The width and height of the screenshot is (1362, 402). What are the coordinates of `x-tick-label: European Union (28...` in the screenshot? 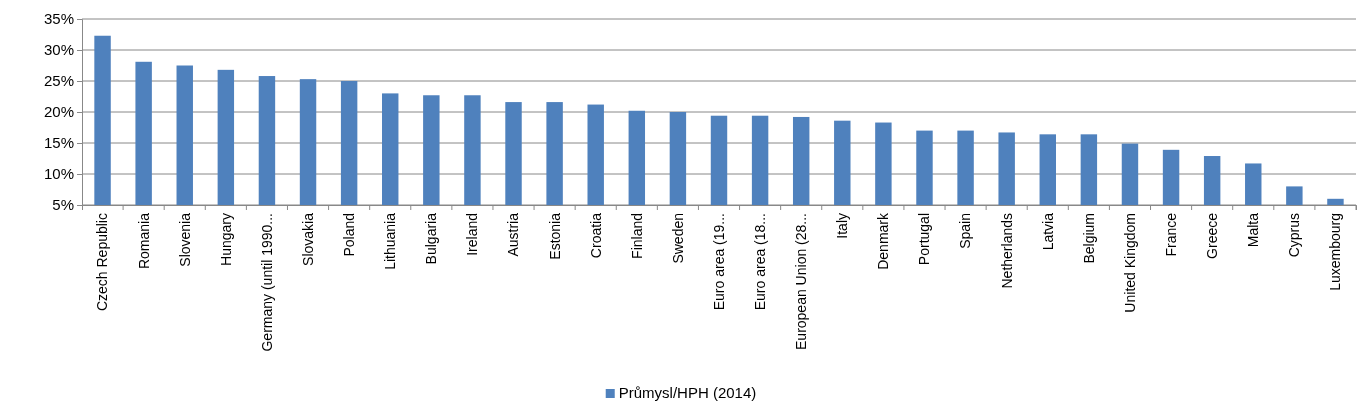 It's located at (801, 281).